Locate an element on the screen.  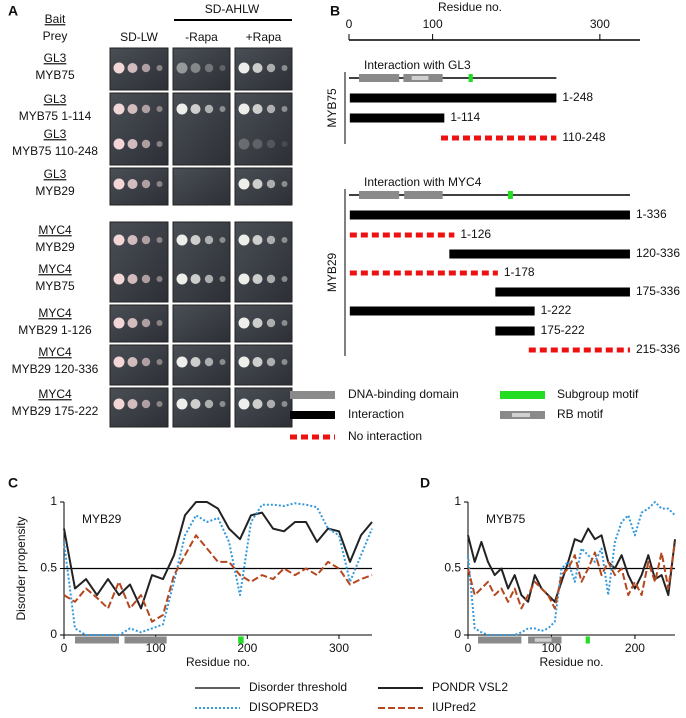
x-tick-label: 200 is located at coordinates (247, 648).